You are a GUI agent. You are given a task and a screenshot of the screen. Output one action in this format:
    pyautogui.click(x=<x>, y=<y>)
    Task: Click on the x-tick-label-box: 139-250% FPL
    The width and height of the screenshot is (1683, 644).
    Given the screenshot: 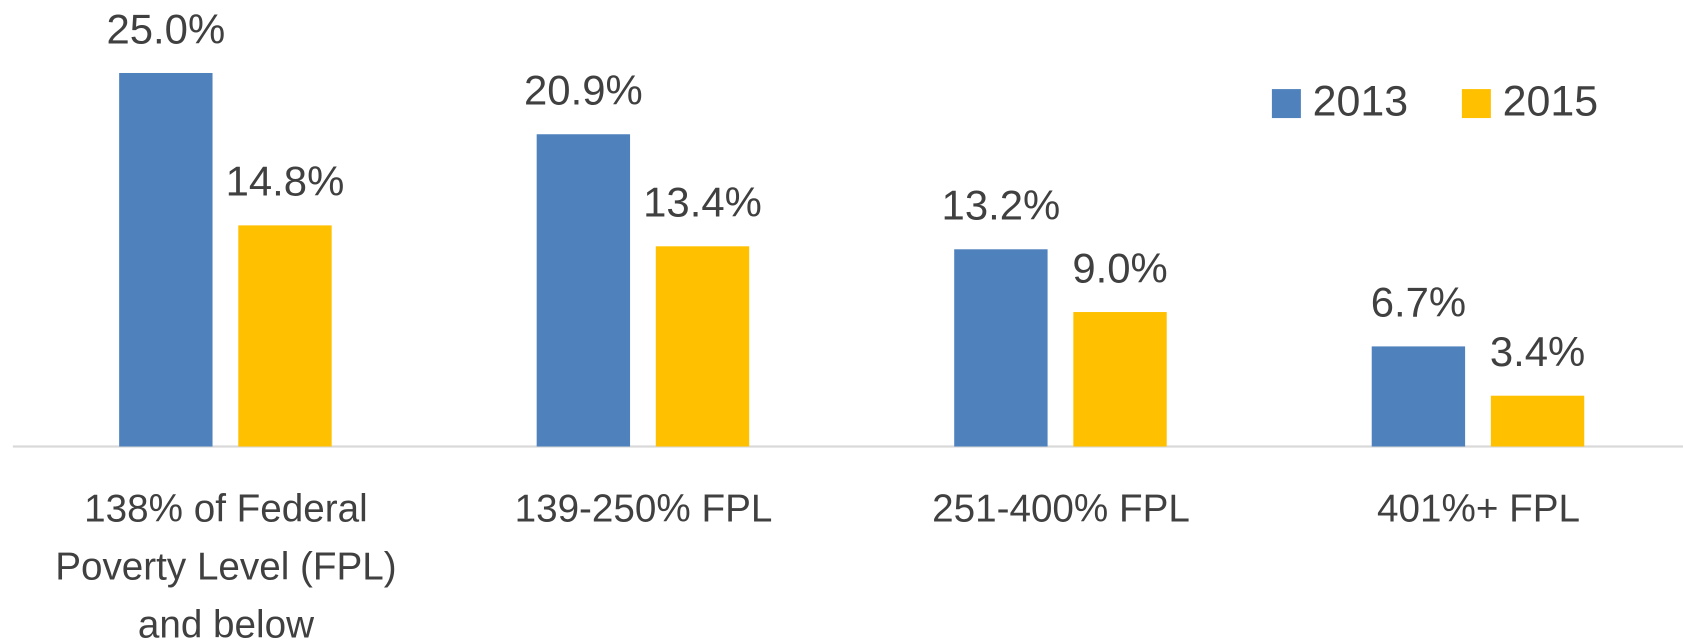 What is the action you would take?
    pyautogui.click(x=643, y=508)
    